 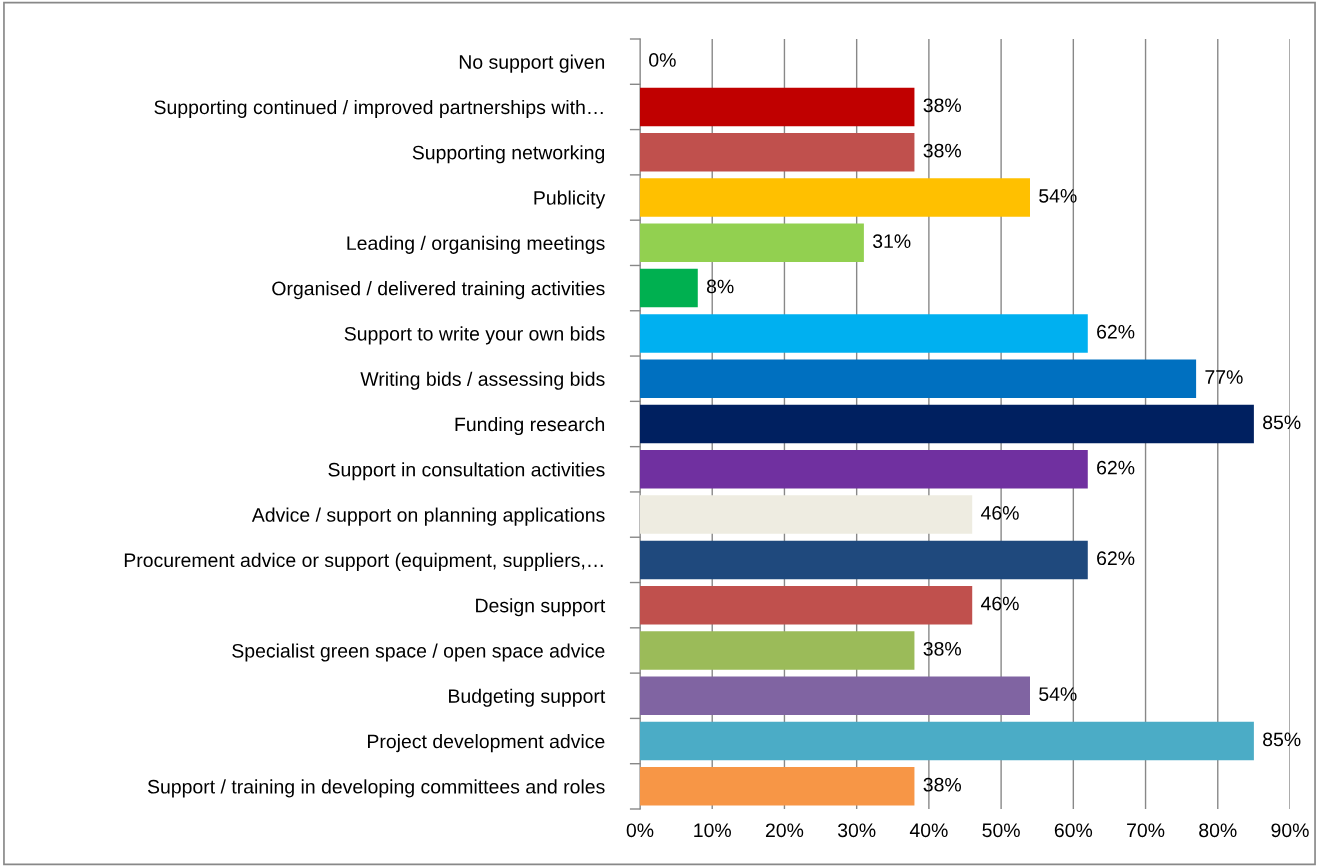 What do you see at coordinates (530, 426) in the screenshot?
I see `y-tick-label: Funding research` at bounding box center [530, 426].